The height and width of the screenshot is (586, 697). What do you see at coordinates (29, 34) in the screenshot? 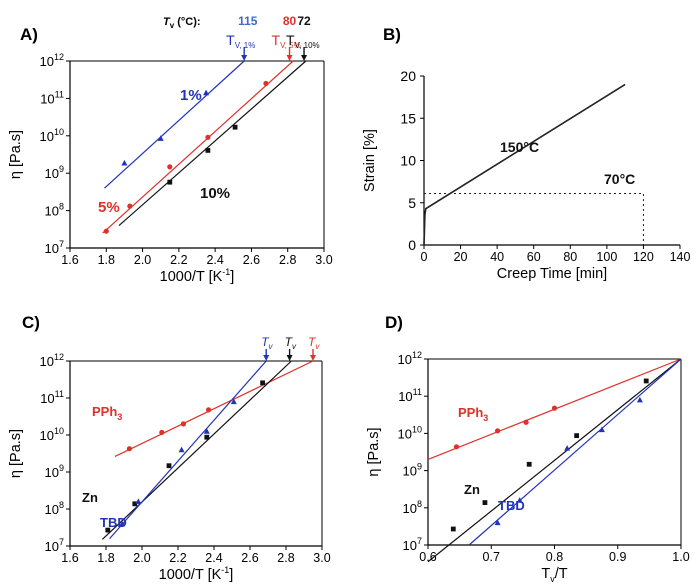
I see `panel-label: A)` at bounding box center [29, 34].